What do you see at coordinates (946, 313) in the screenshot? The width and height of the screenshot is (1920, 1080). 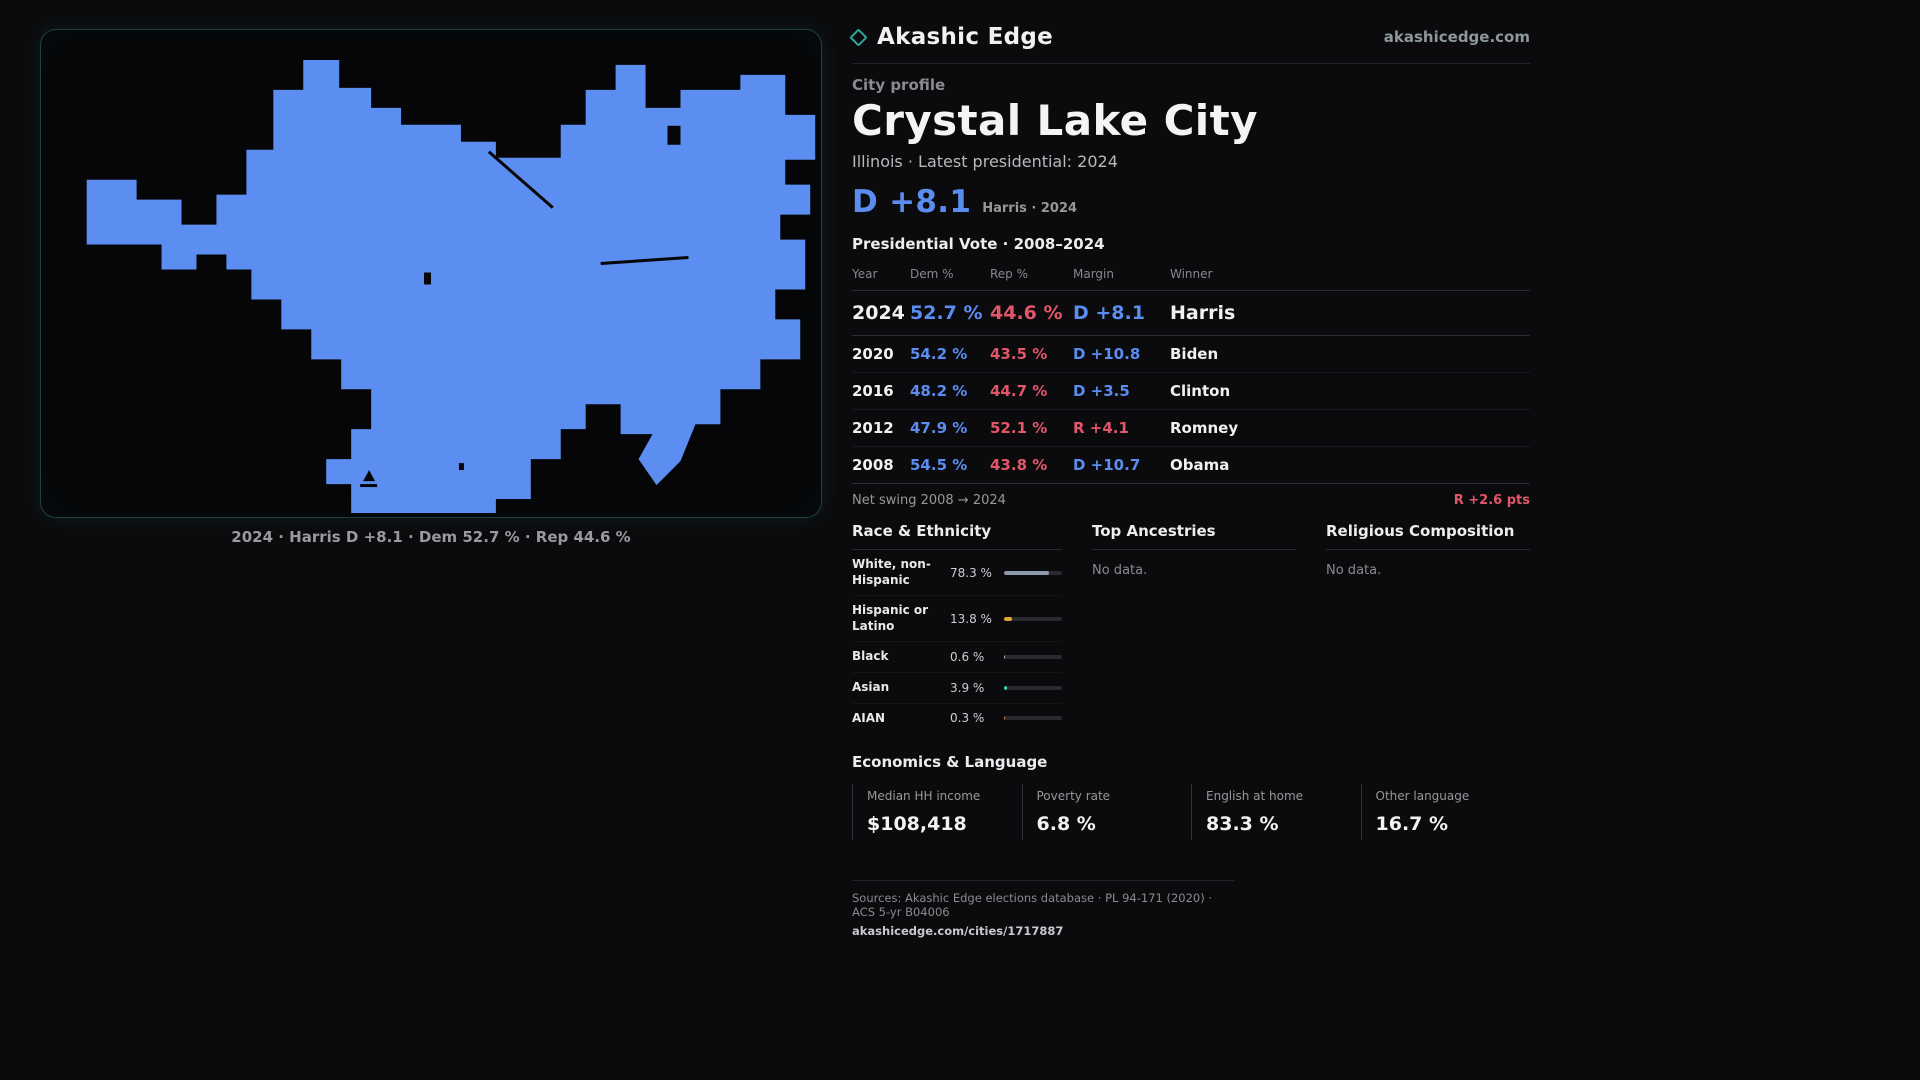 I see `cell-dem: 52.7 %` at bounding box center [946, 313].